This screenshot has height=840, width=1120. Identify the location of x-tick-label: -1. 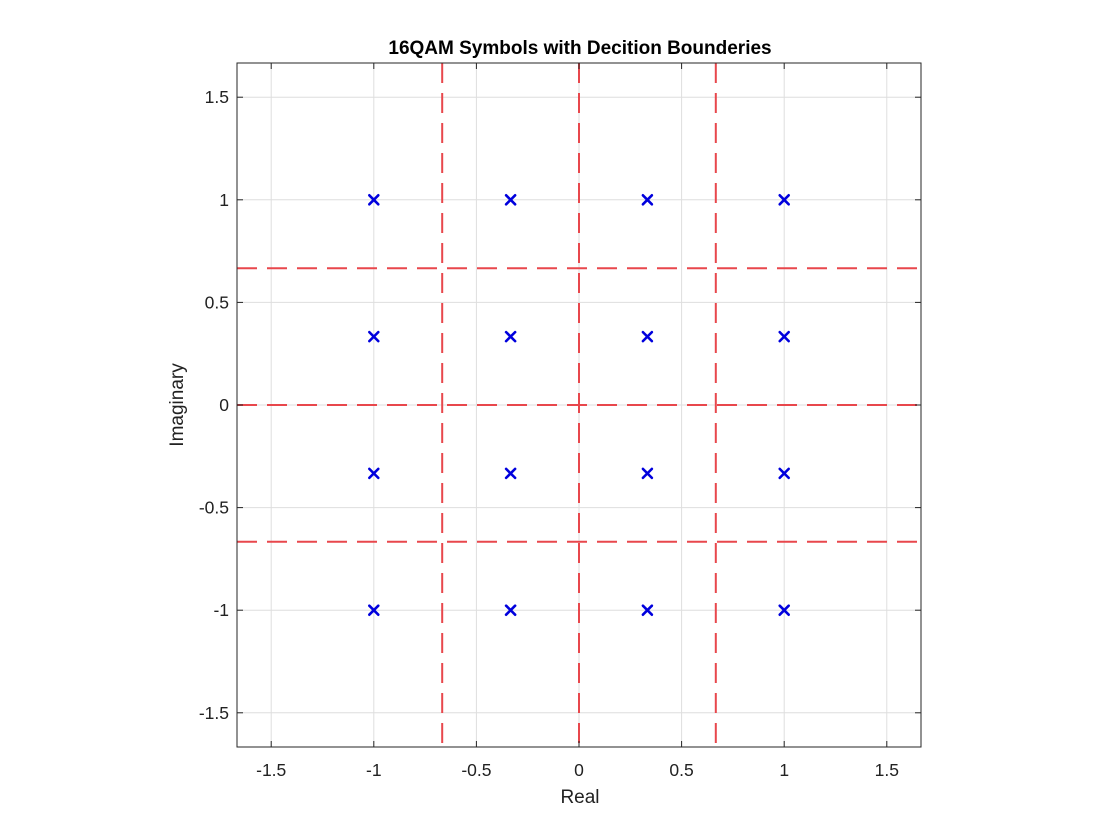
(374, 770).